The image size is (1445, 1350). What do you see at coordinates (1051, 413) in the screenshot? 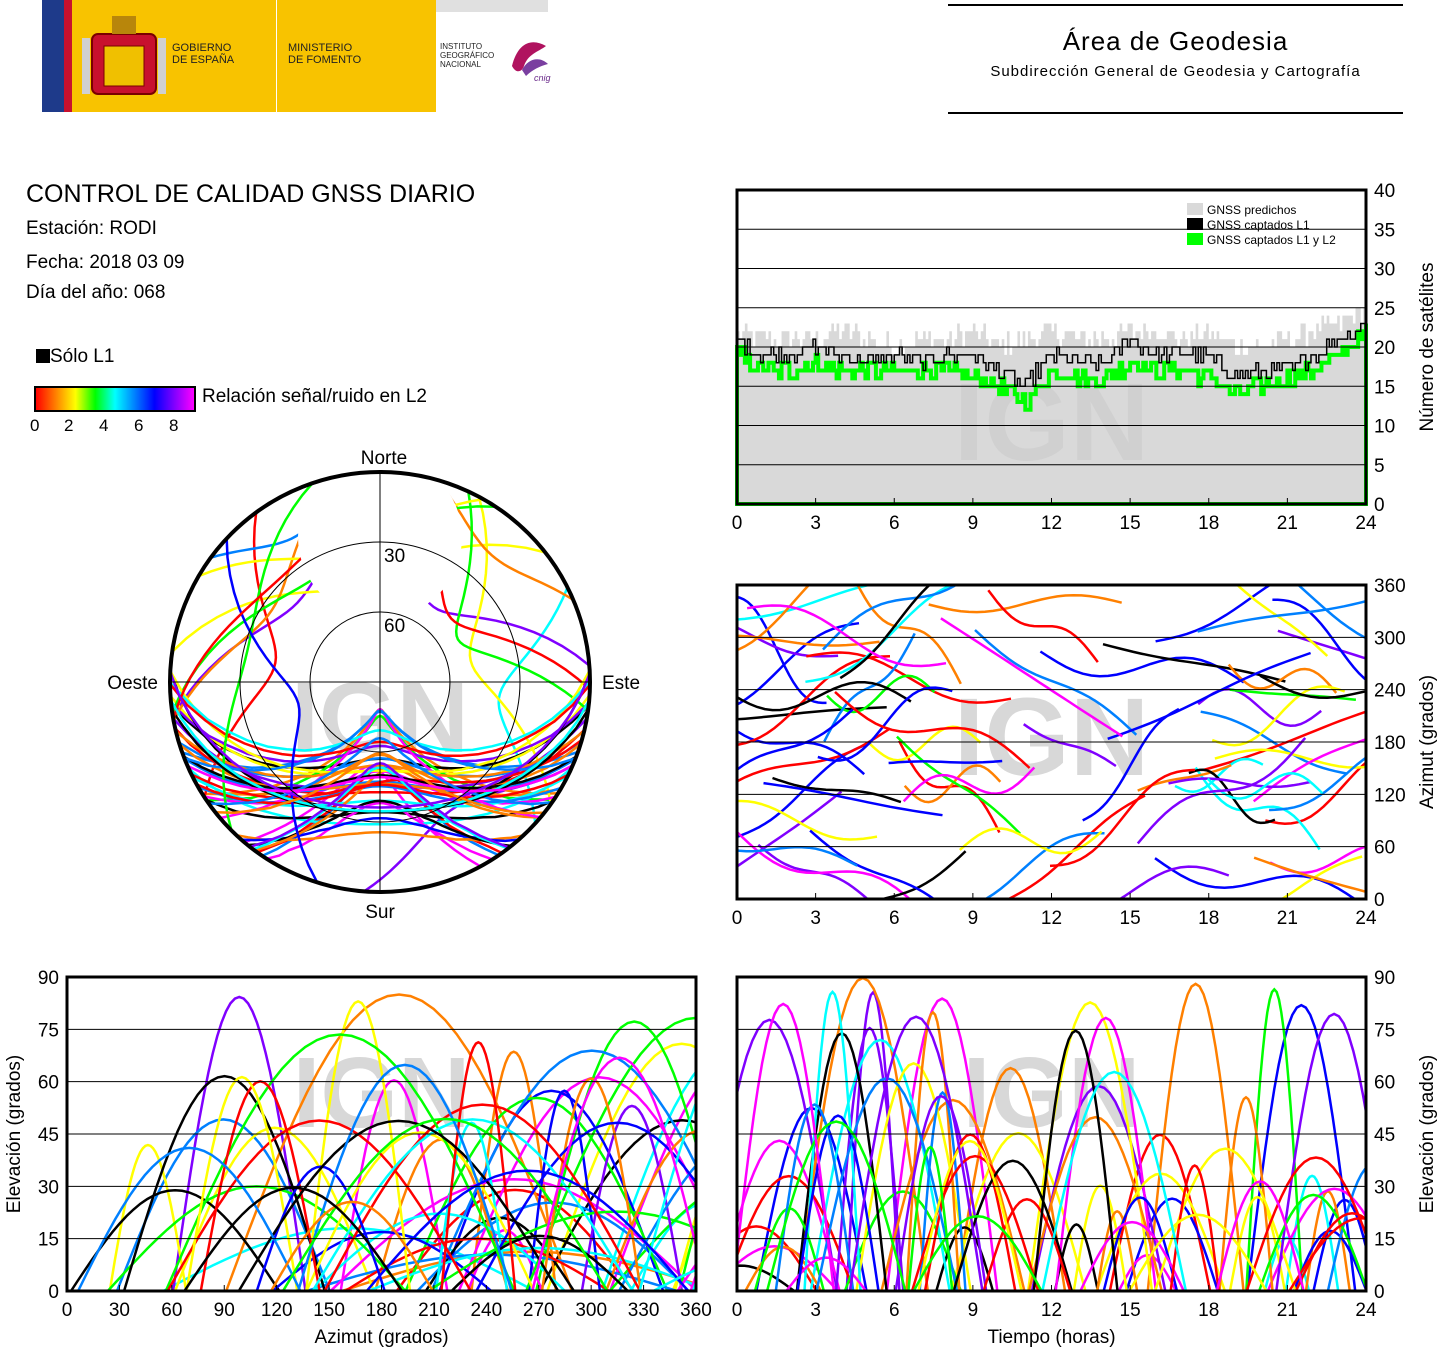
I see `series-l1` at bounding box center [1051, 413].